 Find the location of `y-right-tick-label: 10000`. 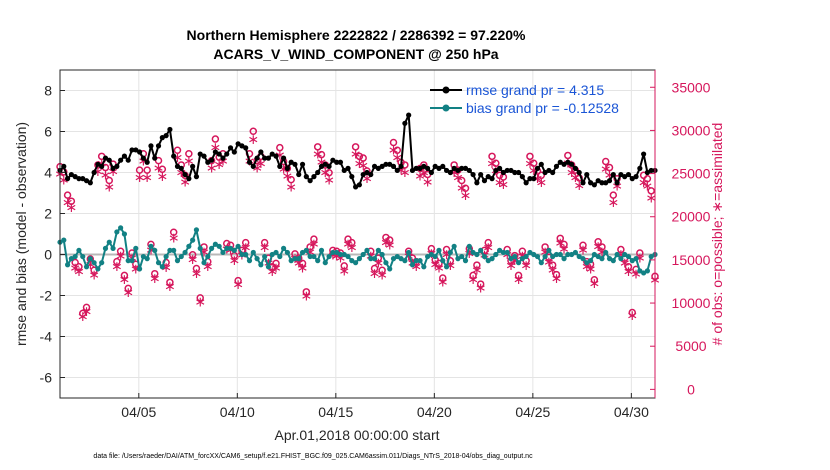

y-right-tick-label: 10000 is located at coordinates (691, 303).